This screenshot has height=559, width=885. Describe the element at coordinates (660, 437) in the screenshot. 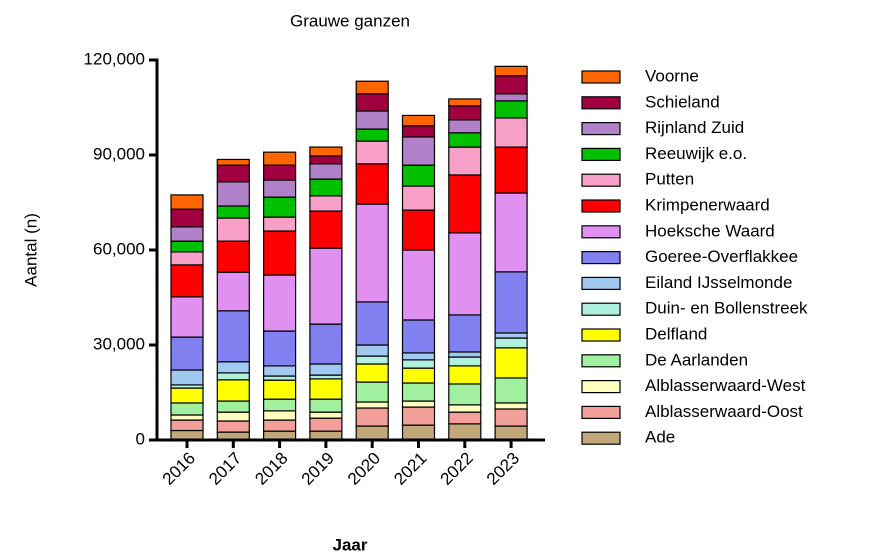

I see `legend-label: Ade` at that location.